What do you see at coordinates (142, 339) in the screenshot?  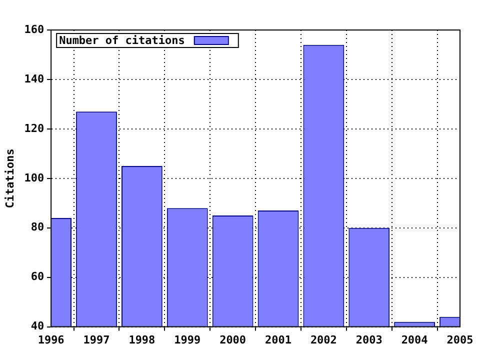 I see `x-tick-label: 1998` at bounding box center [142, 339].